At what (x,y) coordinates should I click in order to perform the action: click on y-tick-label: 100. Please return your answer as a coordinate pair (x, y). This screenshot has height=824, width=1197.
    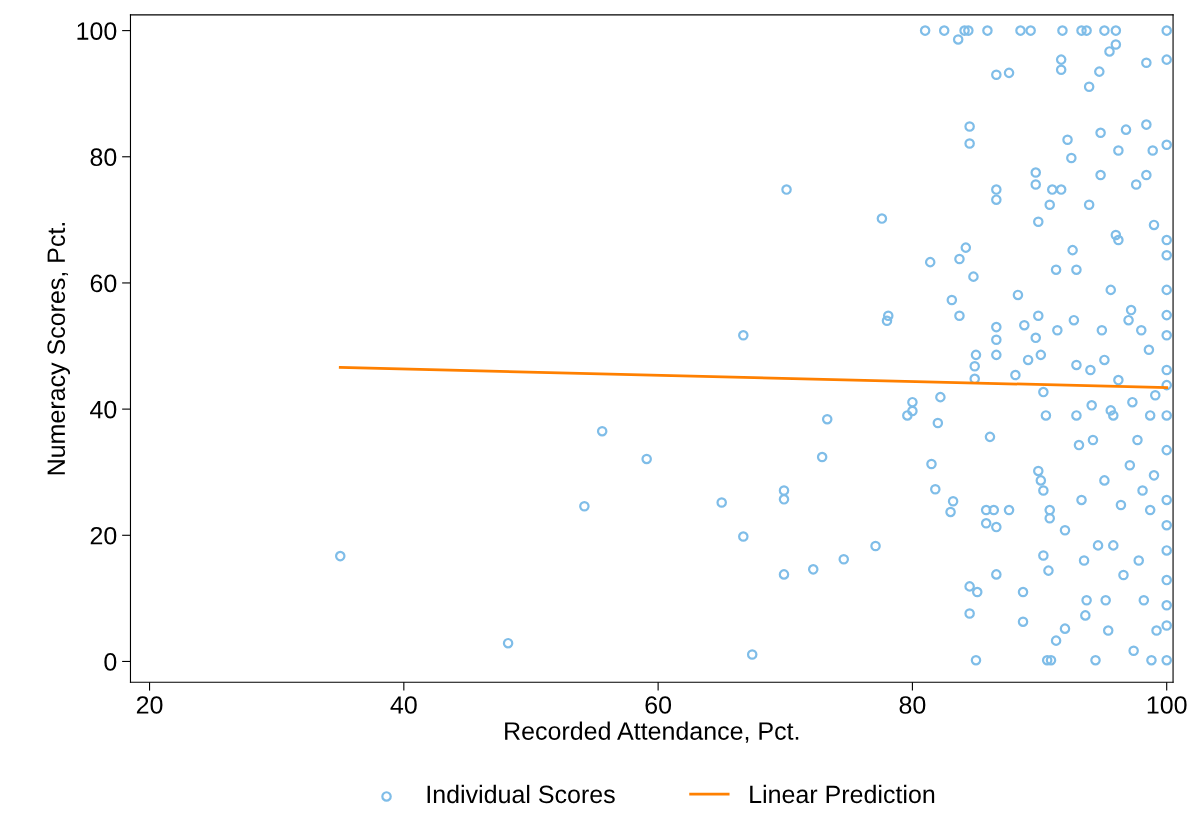
    Looking at the image, I should click on (97, 31).